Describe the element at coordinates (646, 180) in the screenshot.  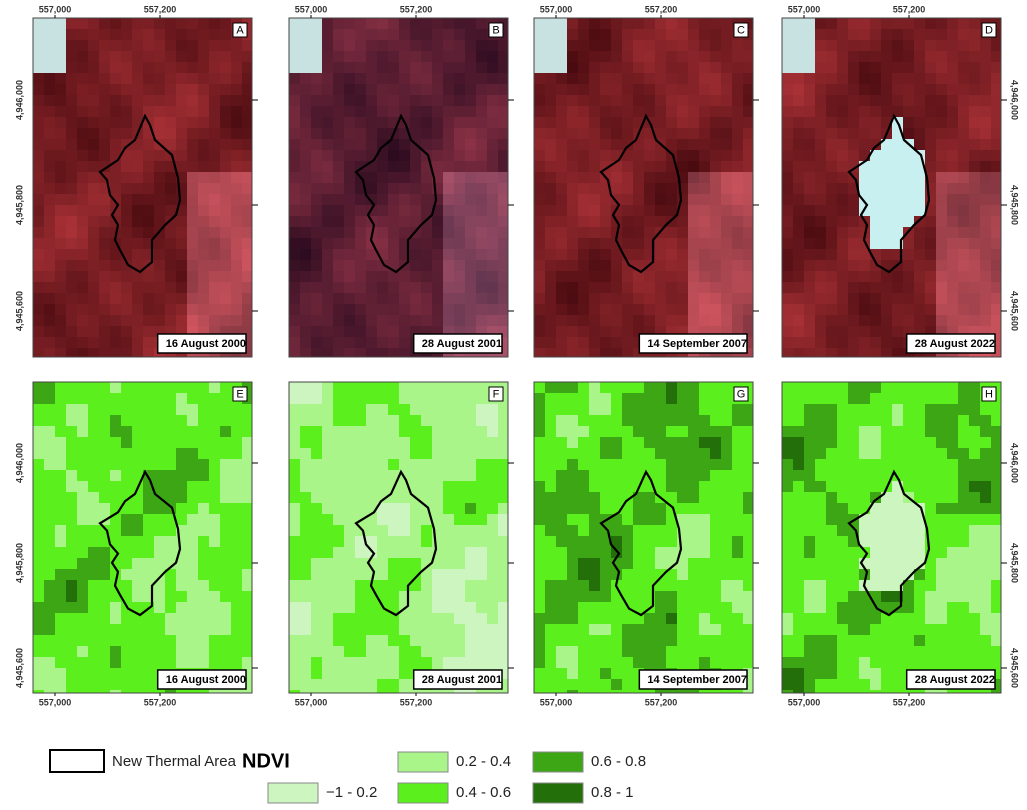
I see `map-panel: C14 September 2007557,000557,200` at that location.